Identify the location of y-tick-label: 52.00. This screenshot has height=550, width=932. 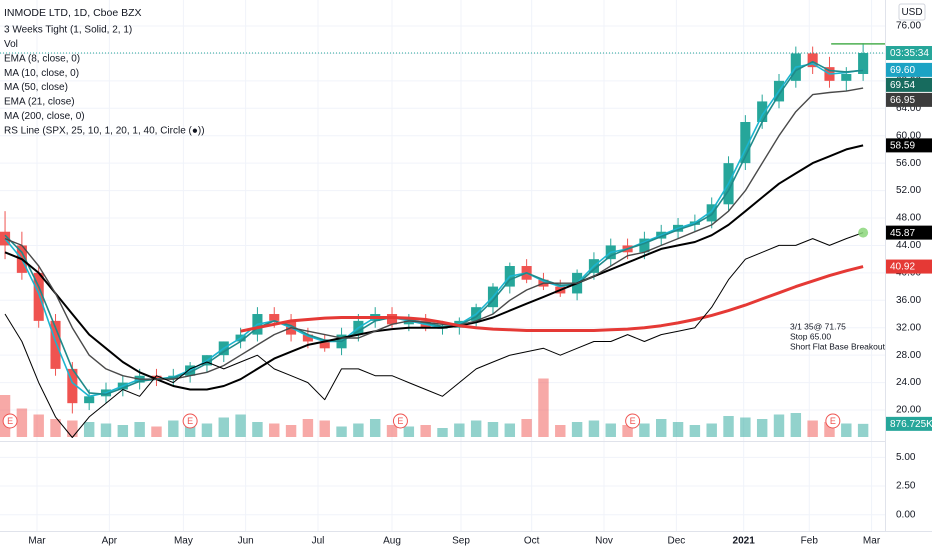
(908, 190).